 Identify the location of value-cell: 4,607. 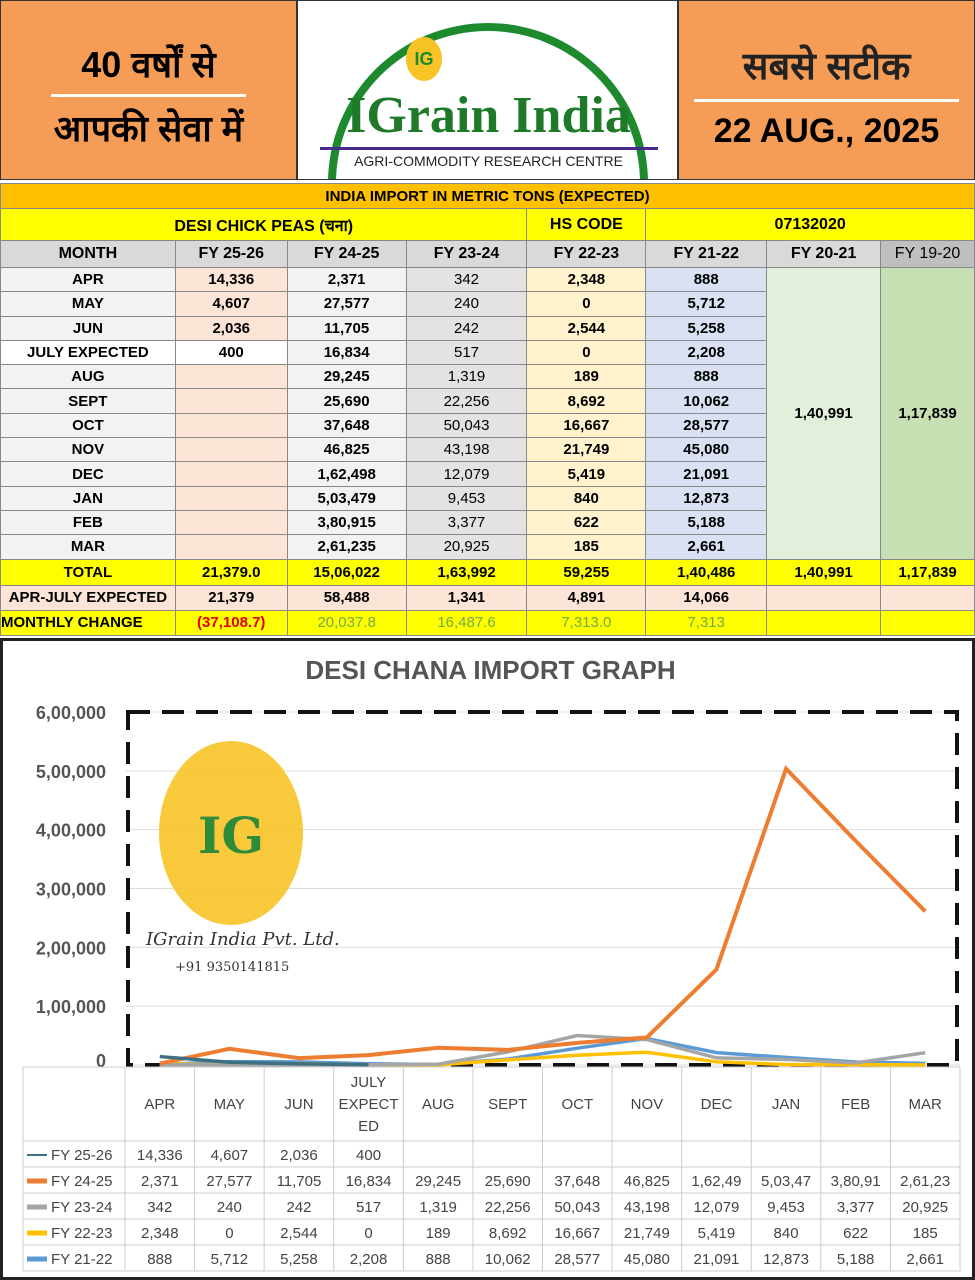
(231, 304).